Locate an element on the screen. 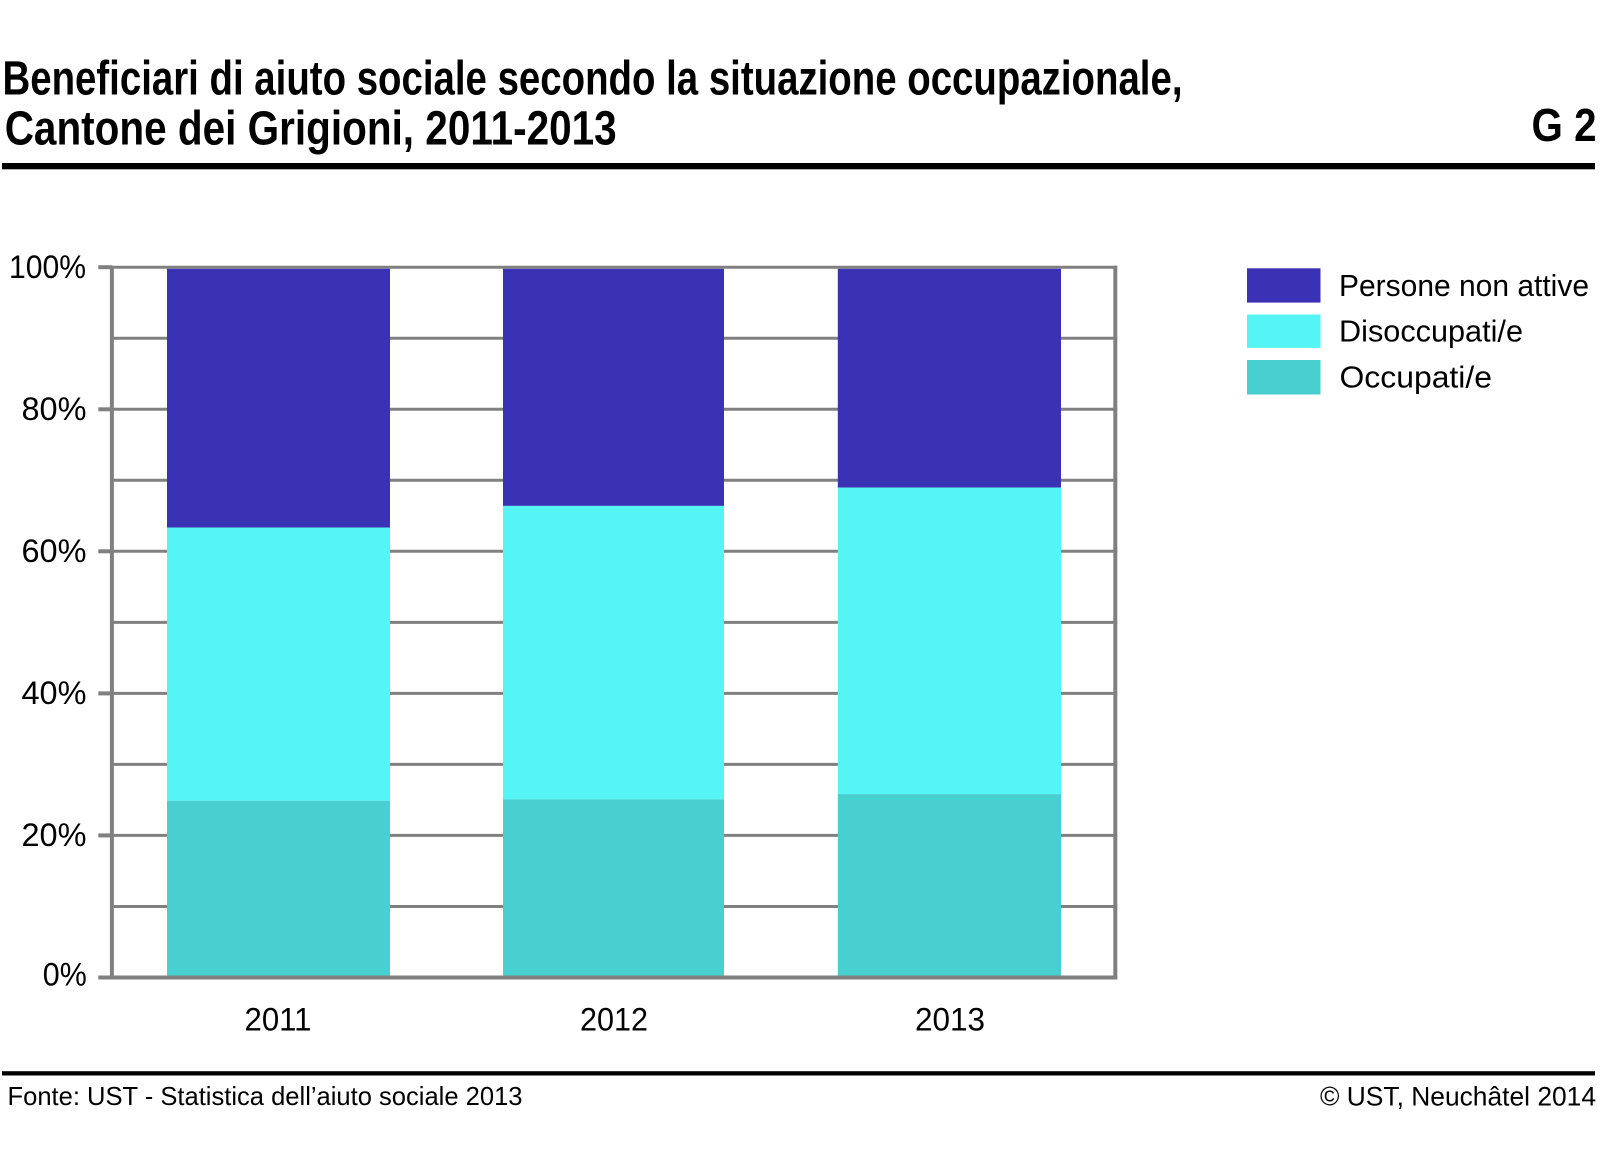 Image resolution: width=1600 pixels, height=1151 pixels. svg-text: Occupati/e is located at coordinates (1416, 377).